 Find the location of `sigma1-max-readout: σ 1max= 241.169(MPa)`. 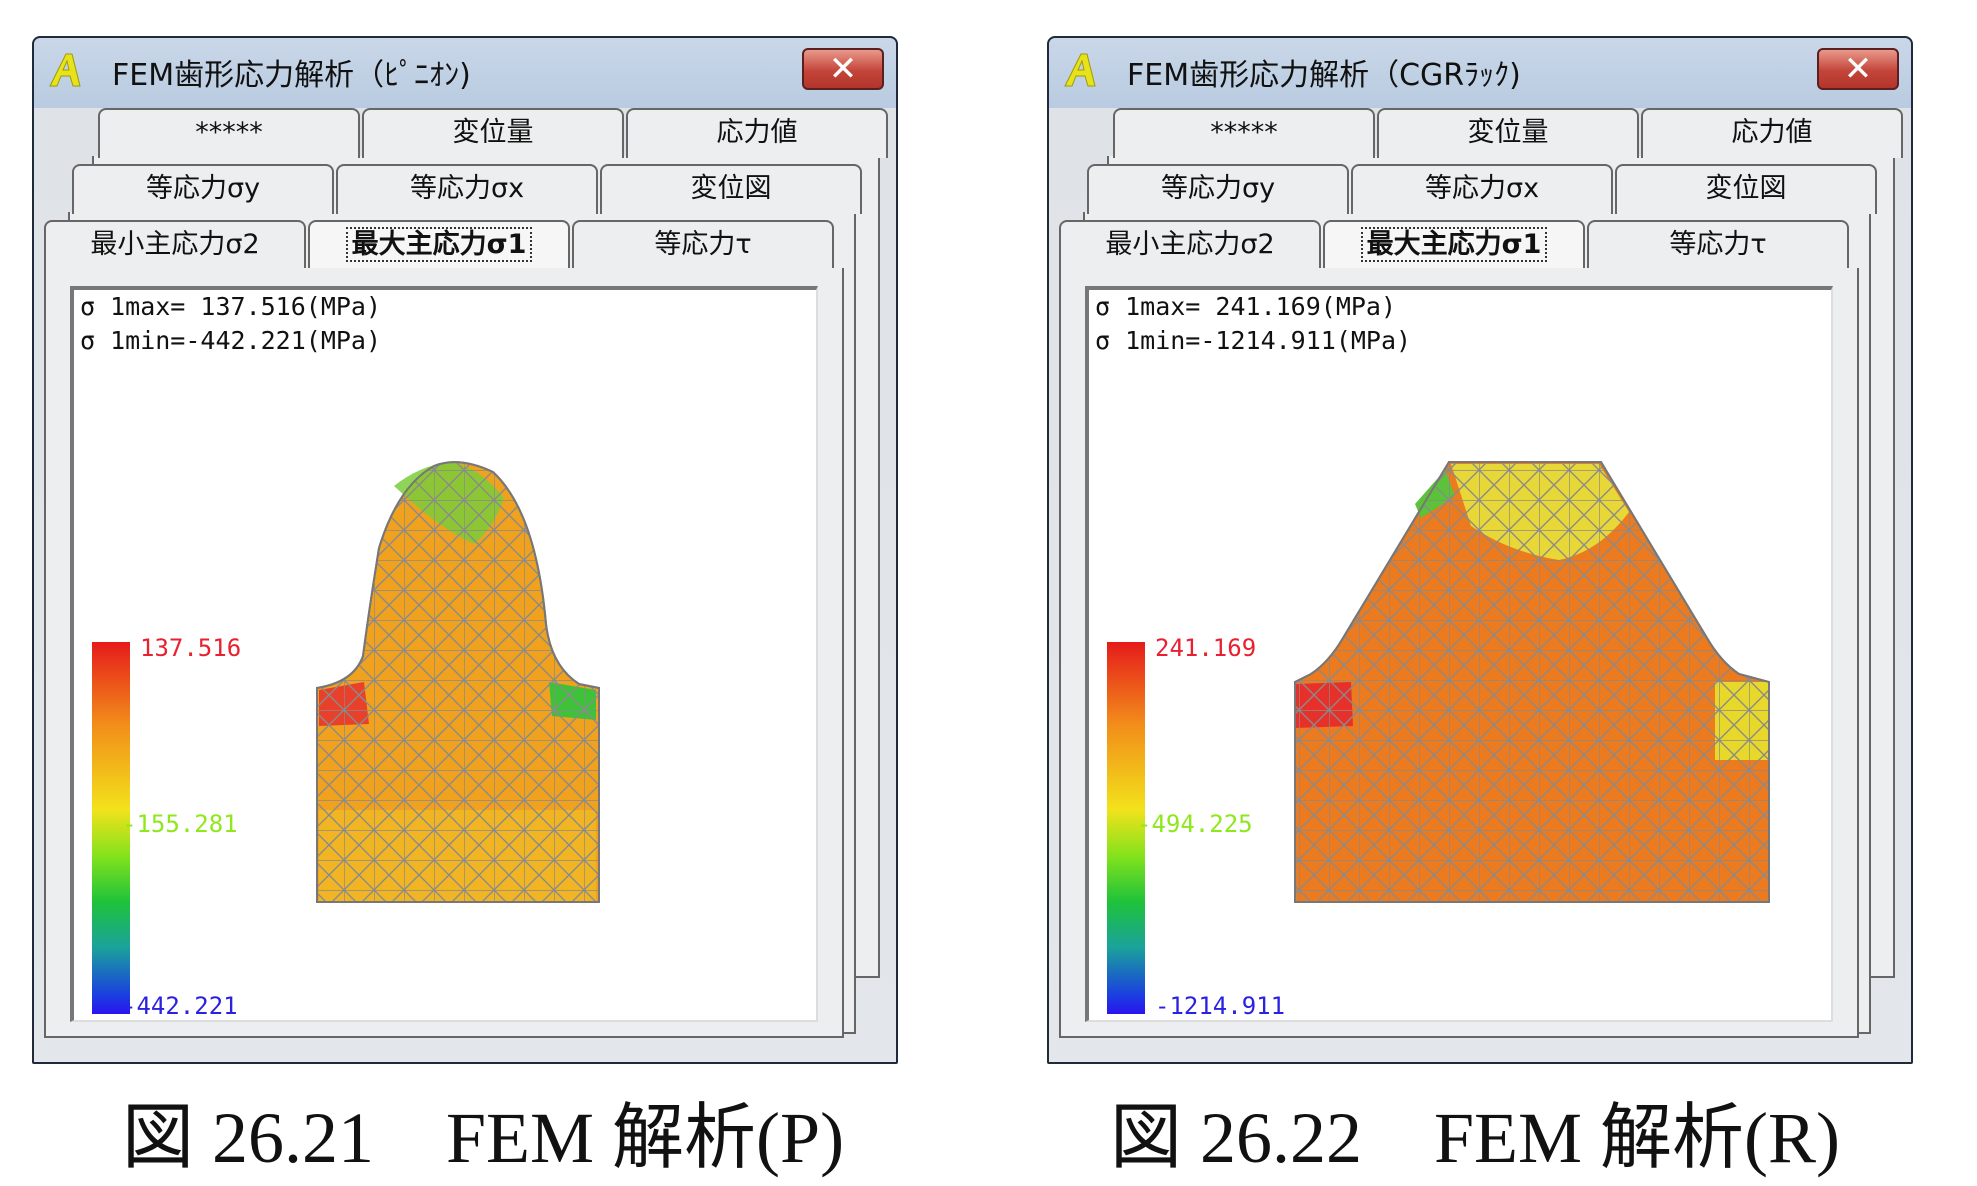

sigma1-max-readout: σ 1max= 241.169(MPa) is located at coordinates (1246, 306).